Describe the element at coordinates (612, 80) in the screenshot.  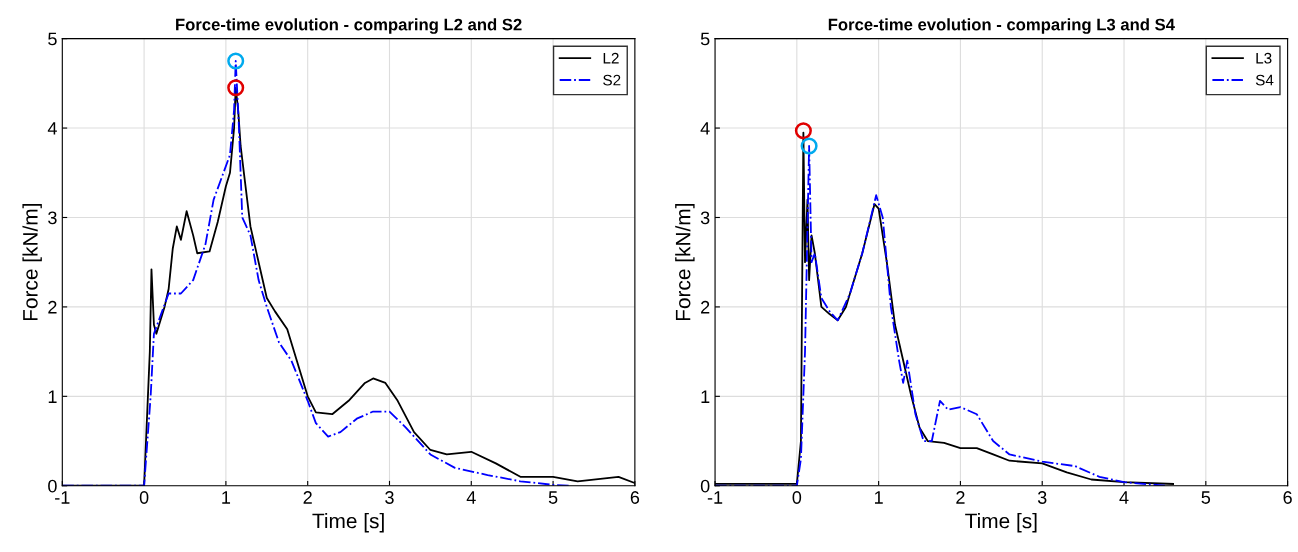
I see `legend-label: S2` at that location.